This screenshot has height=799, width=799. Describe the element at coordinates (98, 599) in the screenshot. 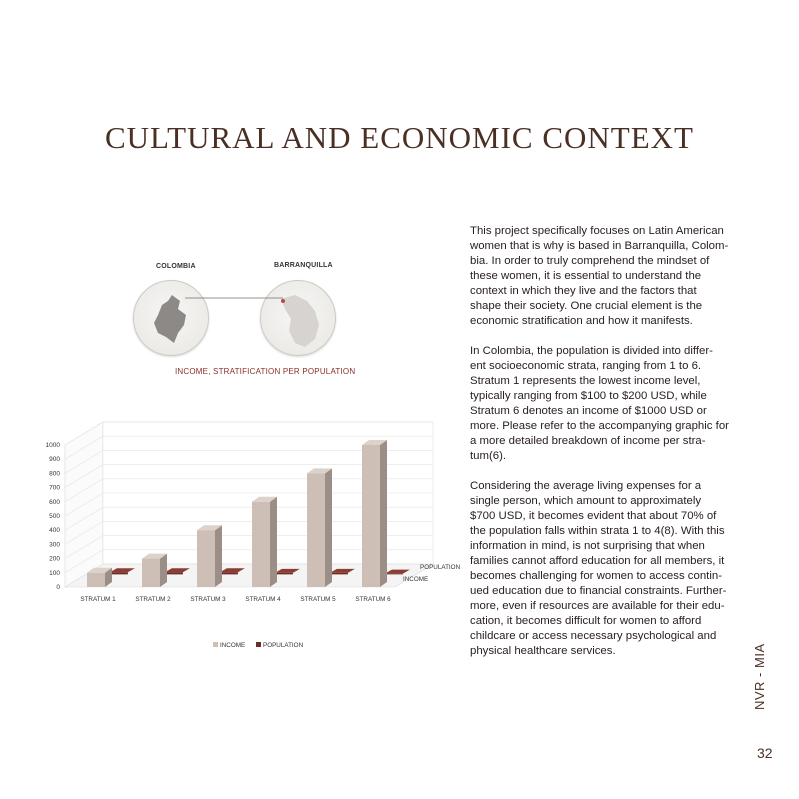

I see `x-tick-label: STRATUM 1` at that location.